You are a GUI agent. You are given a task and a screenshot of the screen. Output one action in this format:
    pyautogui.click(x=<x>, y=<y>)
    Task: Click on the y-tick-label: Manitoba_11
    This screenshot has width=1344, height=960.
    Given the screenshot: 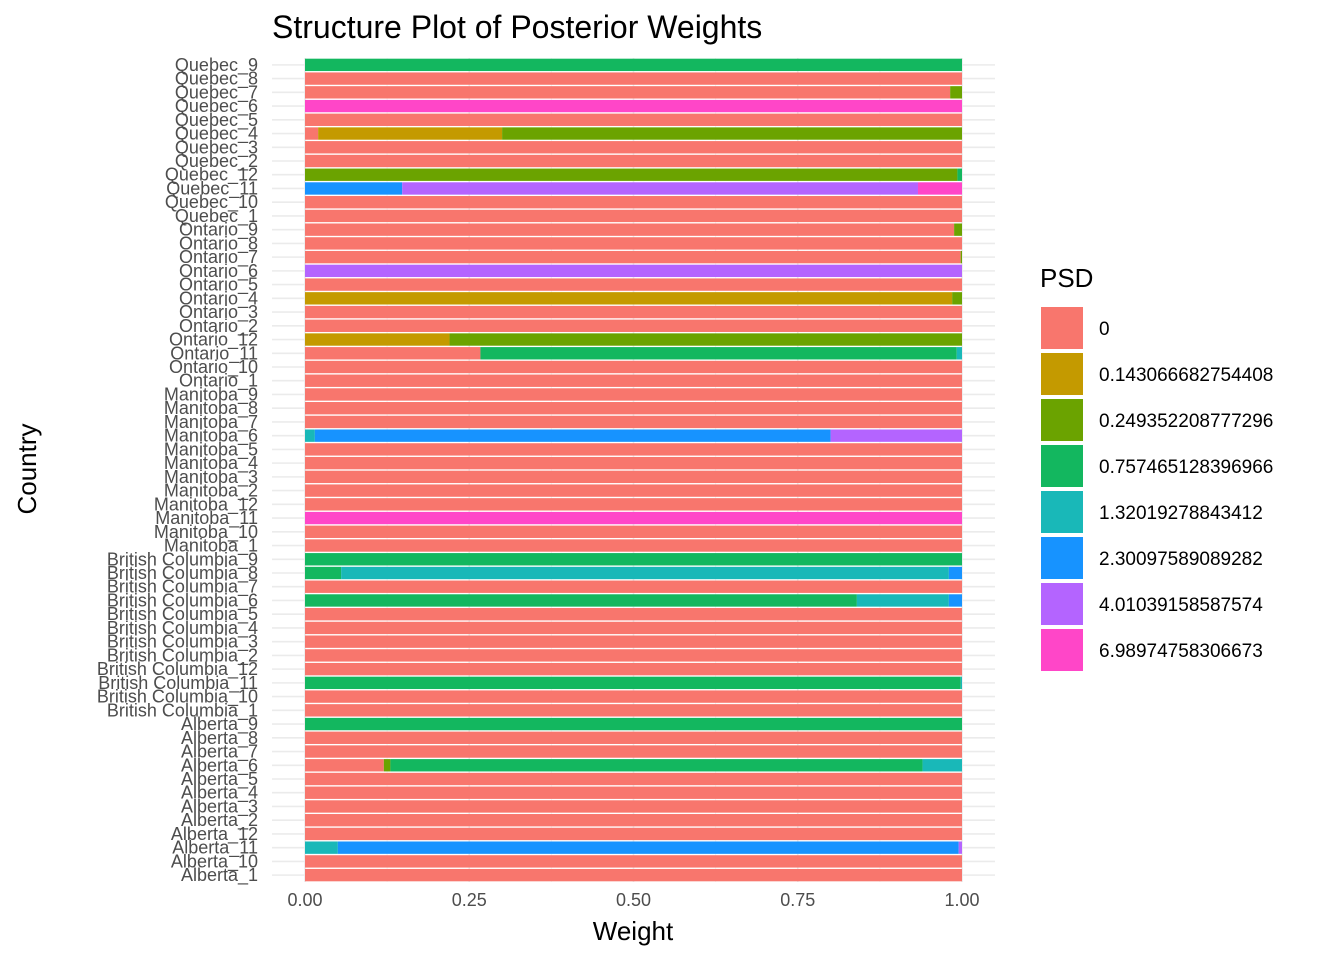 What is the action you would take?
    pyautogui.click(x=206, y=518)
    